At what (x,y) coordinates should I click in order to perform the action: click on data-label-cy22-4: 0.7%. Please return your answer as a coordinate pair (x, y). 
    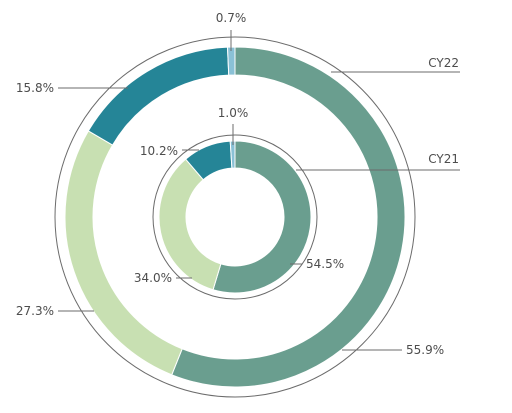
    Looking at the image, I should click on (231, 18).